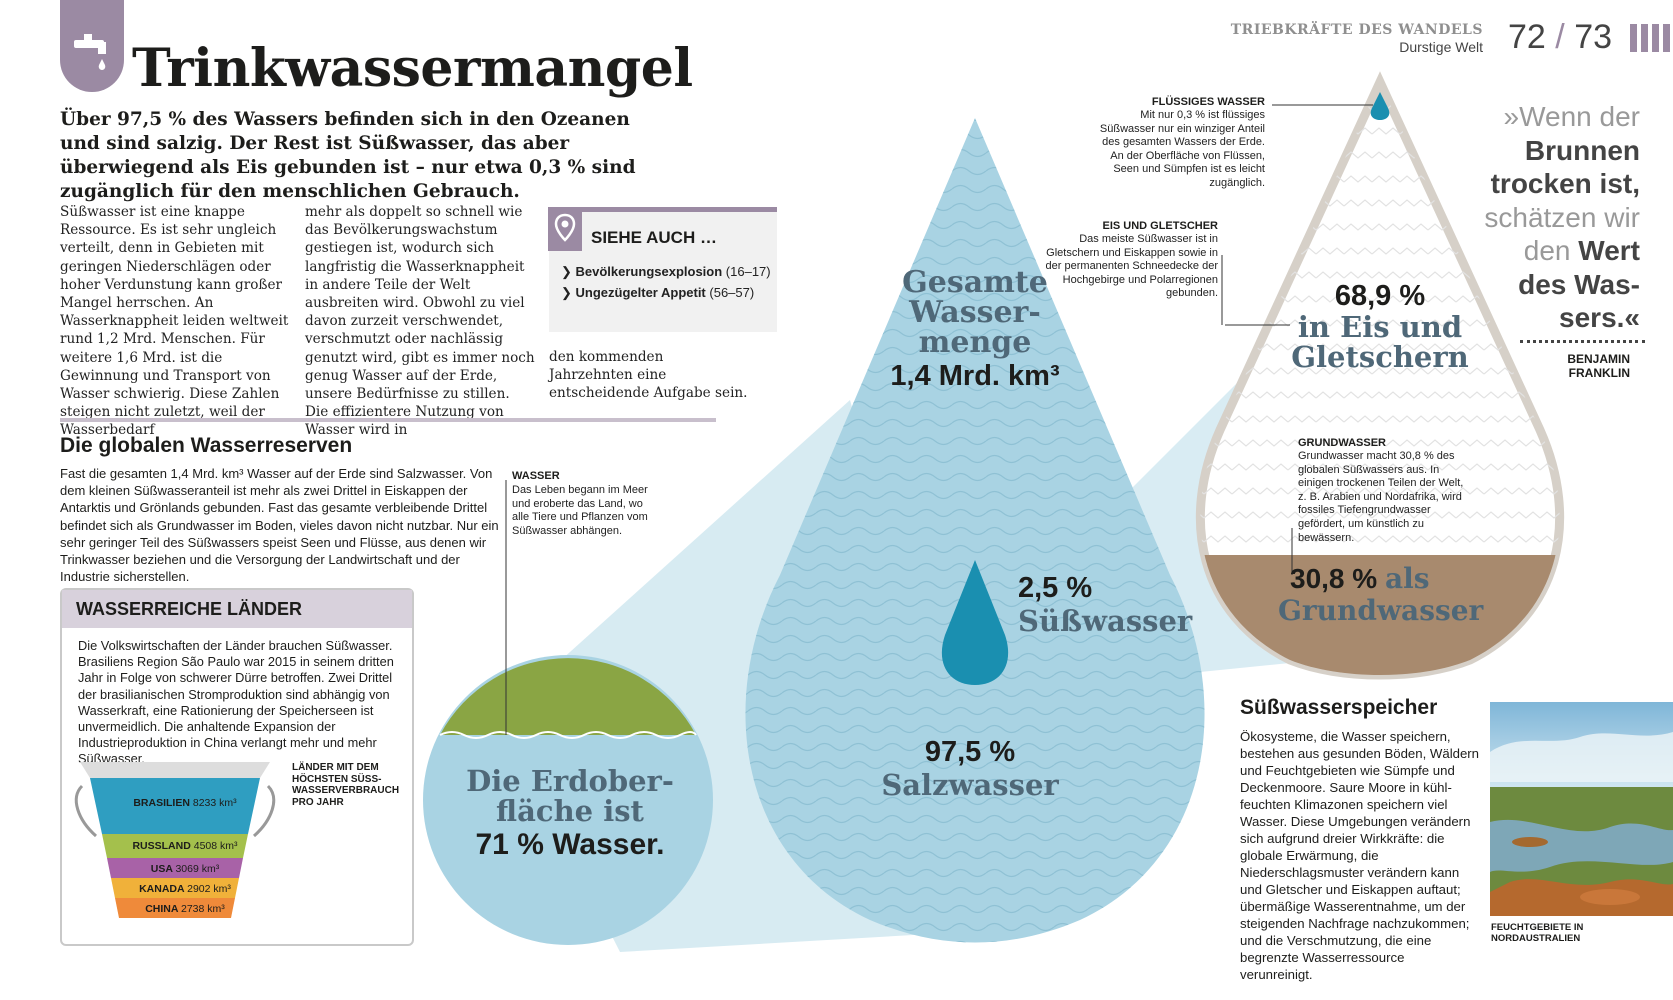  Describe the element at coordinates (1581, 809) in the screenshot. I see `wetland-photo` at that location.